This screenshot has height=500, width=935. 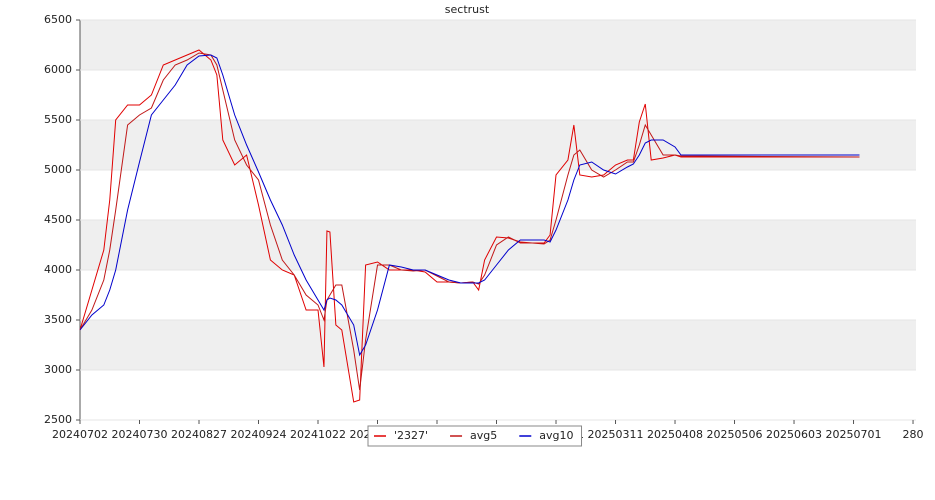 What do you see at coordinates (58, 69) in the screenshot?
I see `y-tick-label: 6000` at bounding box center [58, 69].